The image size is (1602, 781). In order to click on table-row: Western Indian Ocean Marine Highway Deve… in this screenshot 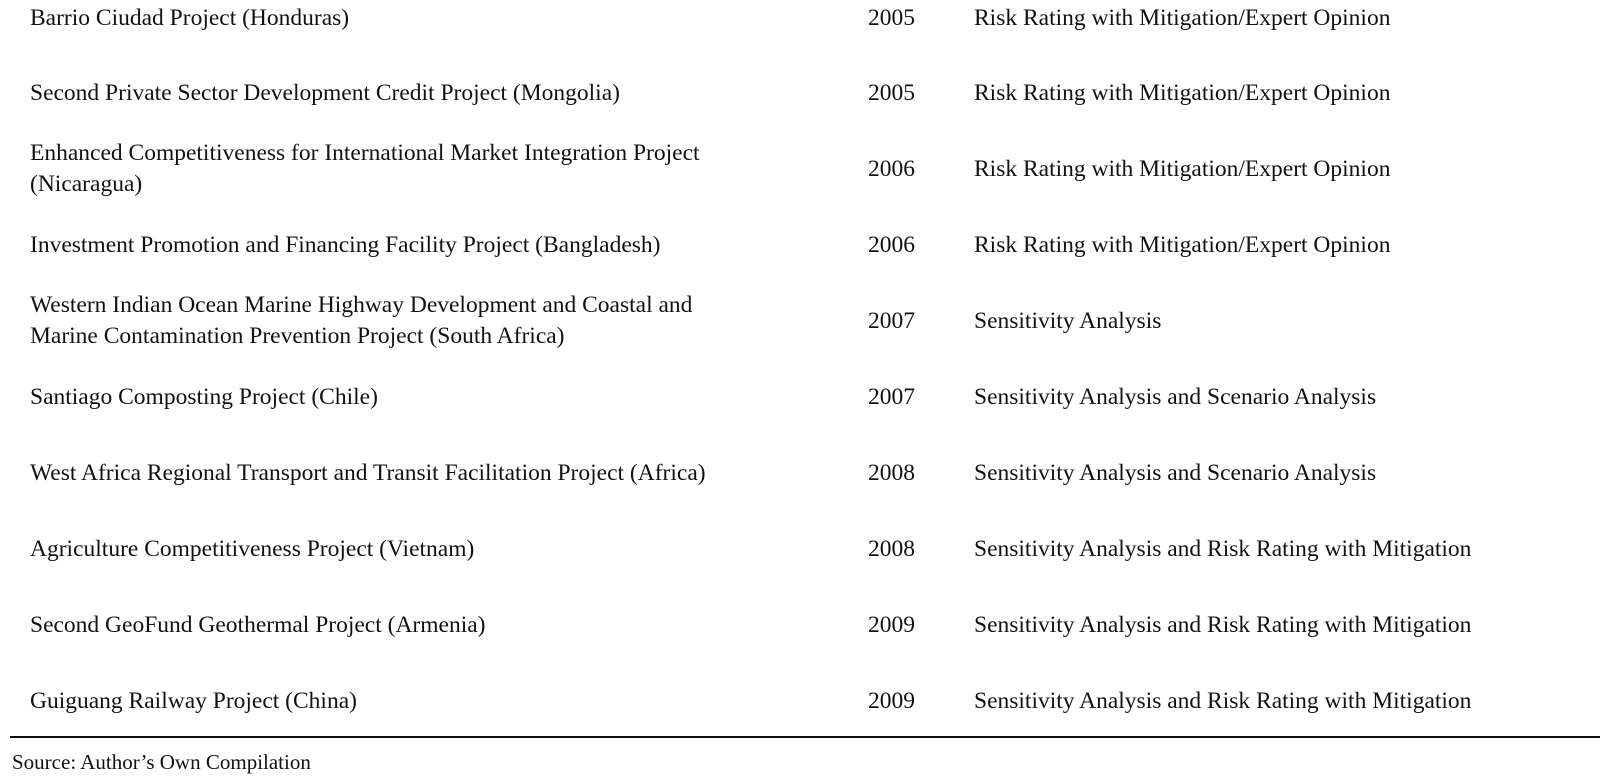, I will do `click(801, 321)`.